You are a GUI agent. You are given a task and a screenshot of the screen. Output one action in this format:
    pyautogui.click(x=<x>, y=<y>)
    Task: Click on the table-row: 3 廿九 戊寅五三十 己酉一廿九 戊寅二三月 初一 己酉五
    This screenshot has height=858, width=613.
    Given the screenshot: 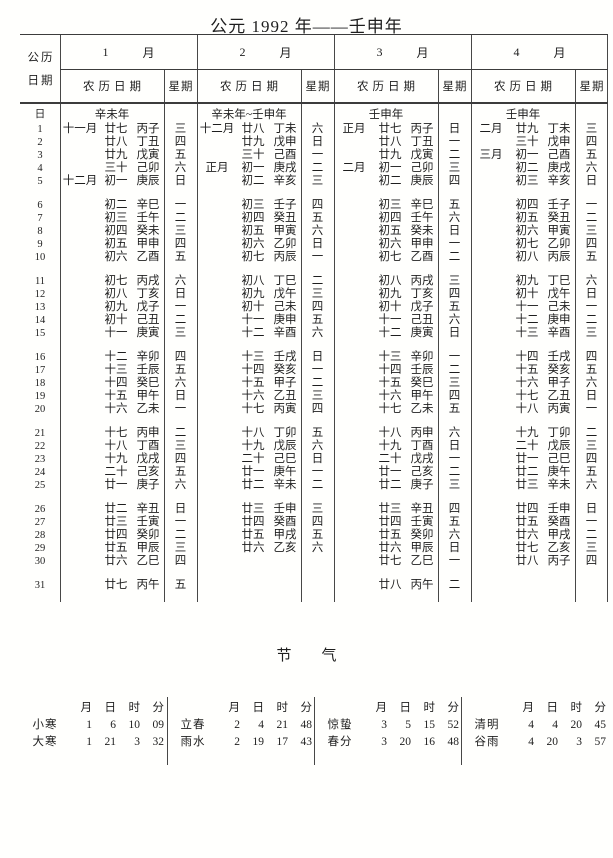 What is the action you would take?
    pyautogui.click(x=314, y=155)
    